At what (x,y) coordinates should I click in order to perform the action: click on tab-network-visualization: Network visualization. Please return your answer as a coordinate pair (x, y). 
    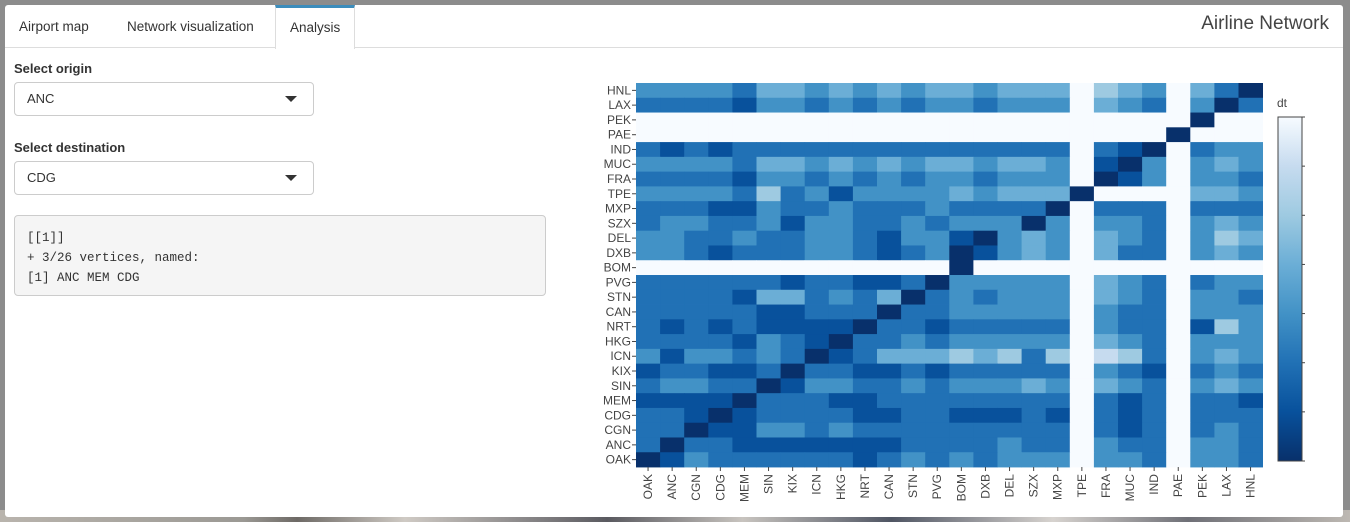
    Looking at the image, I should click on (190, 26).